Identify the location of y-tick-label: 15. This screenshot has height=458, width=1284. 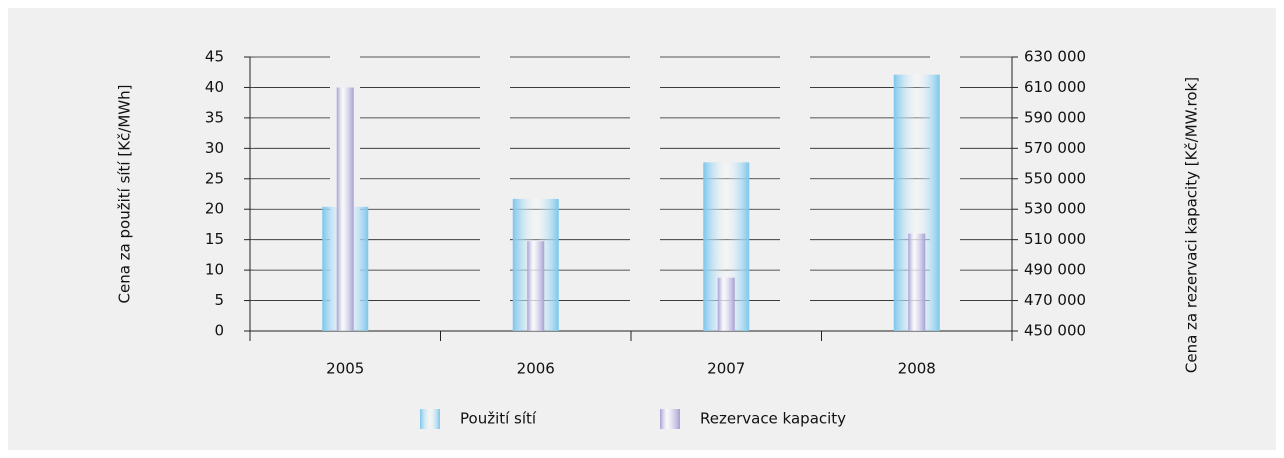
(214, 239).